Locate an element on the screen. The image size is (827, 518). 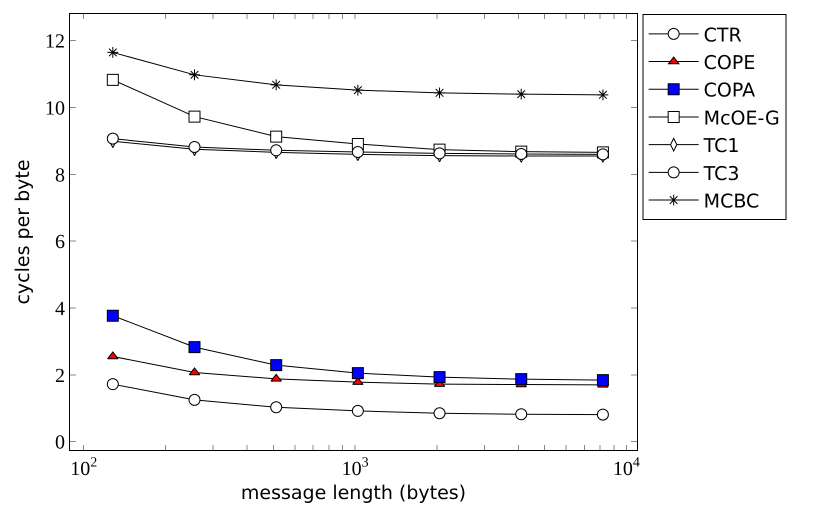
x-axis-title: message length (bytes) is located at coordinates (353, 493).